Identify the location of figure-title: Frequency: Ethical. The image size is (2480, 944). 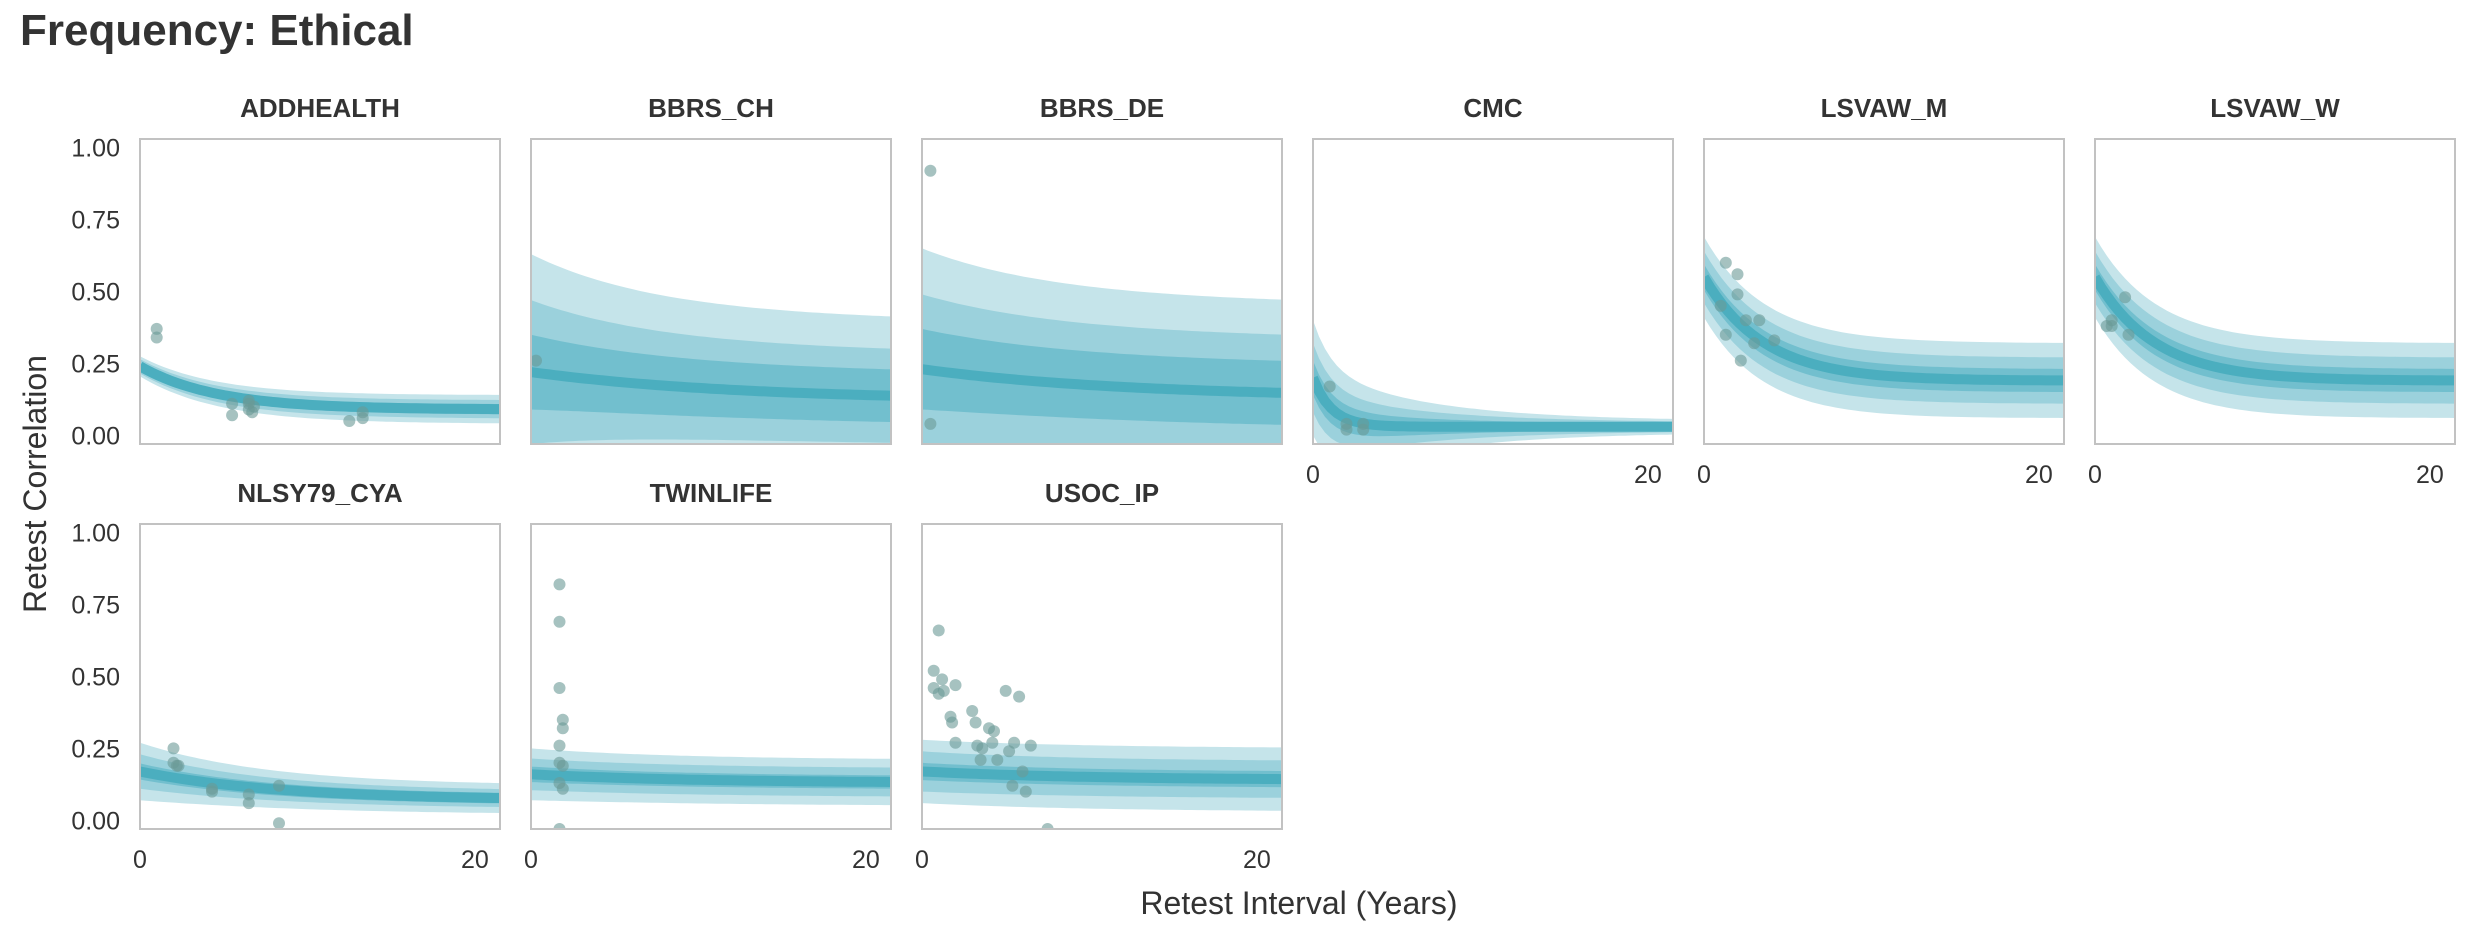
(217, 30).